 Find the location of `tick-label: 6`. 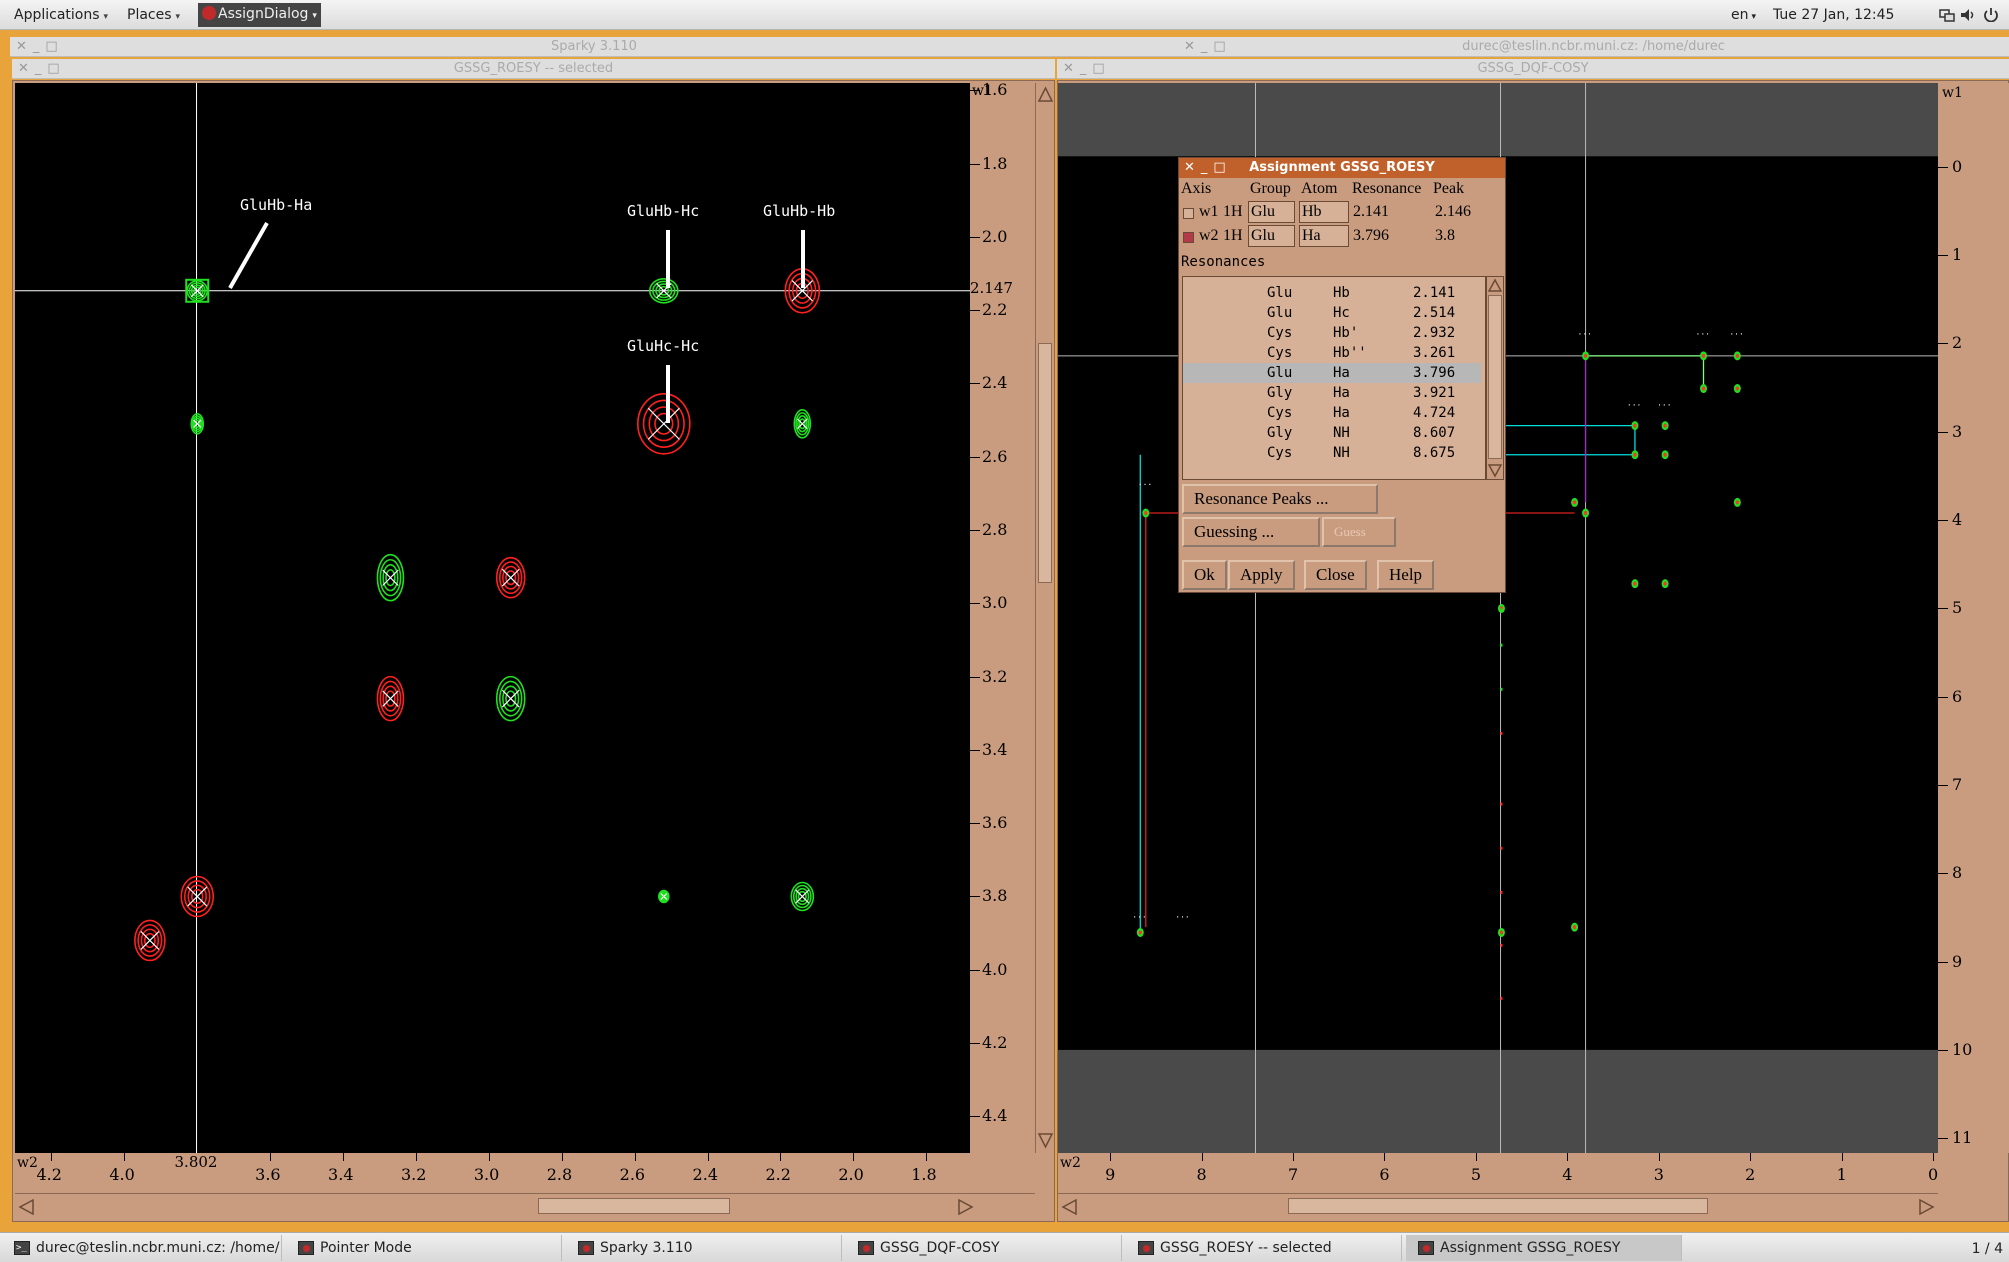

tick-label: 6 is located at coordinates (1384, 1174).